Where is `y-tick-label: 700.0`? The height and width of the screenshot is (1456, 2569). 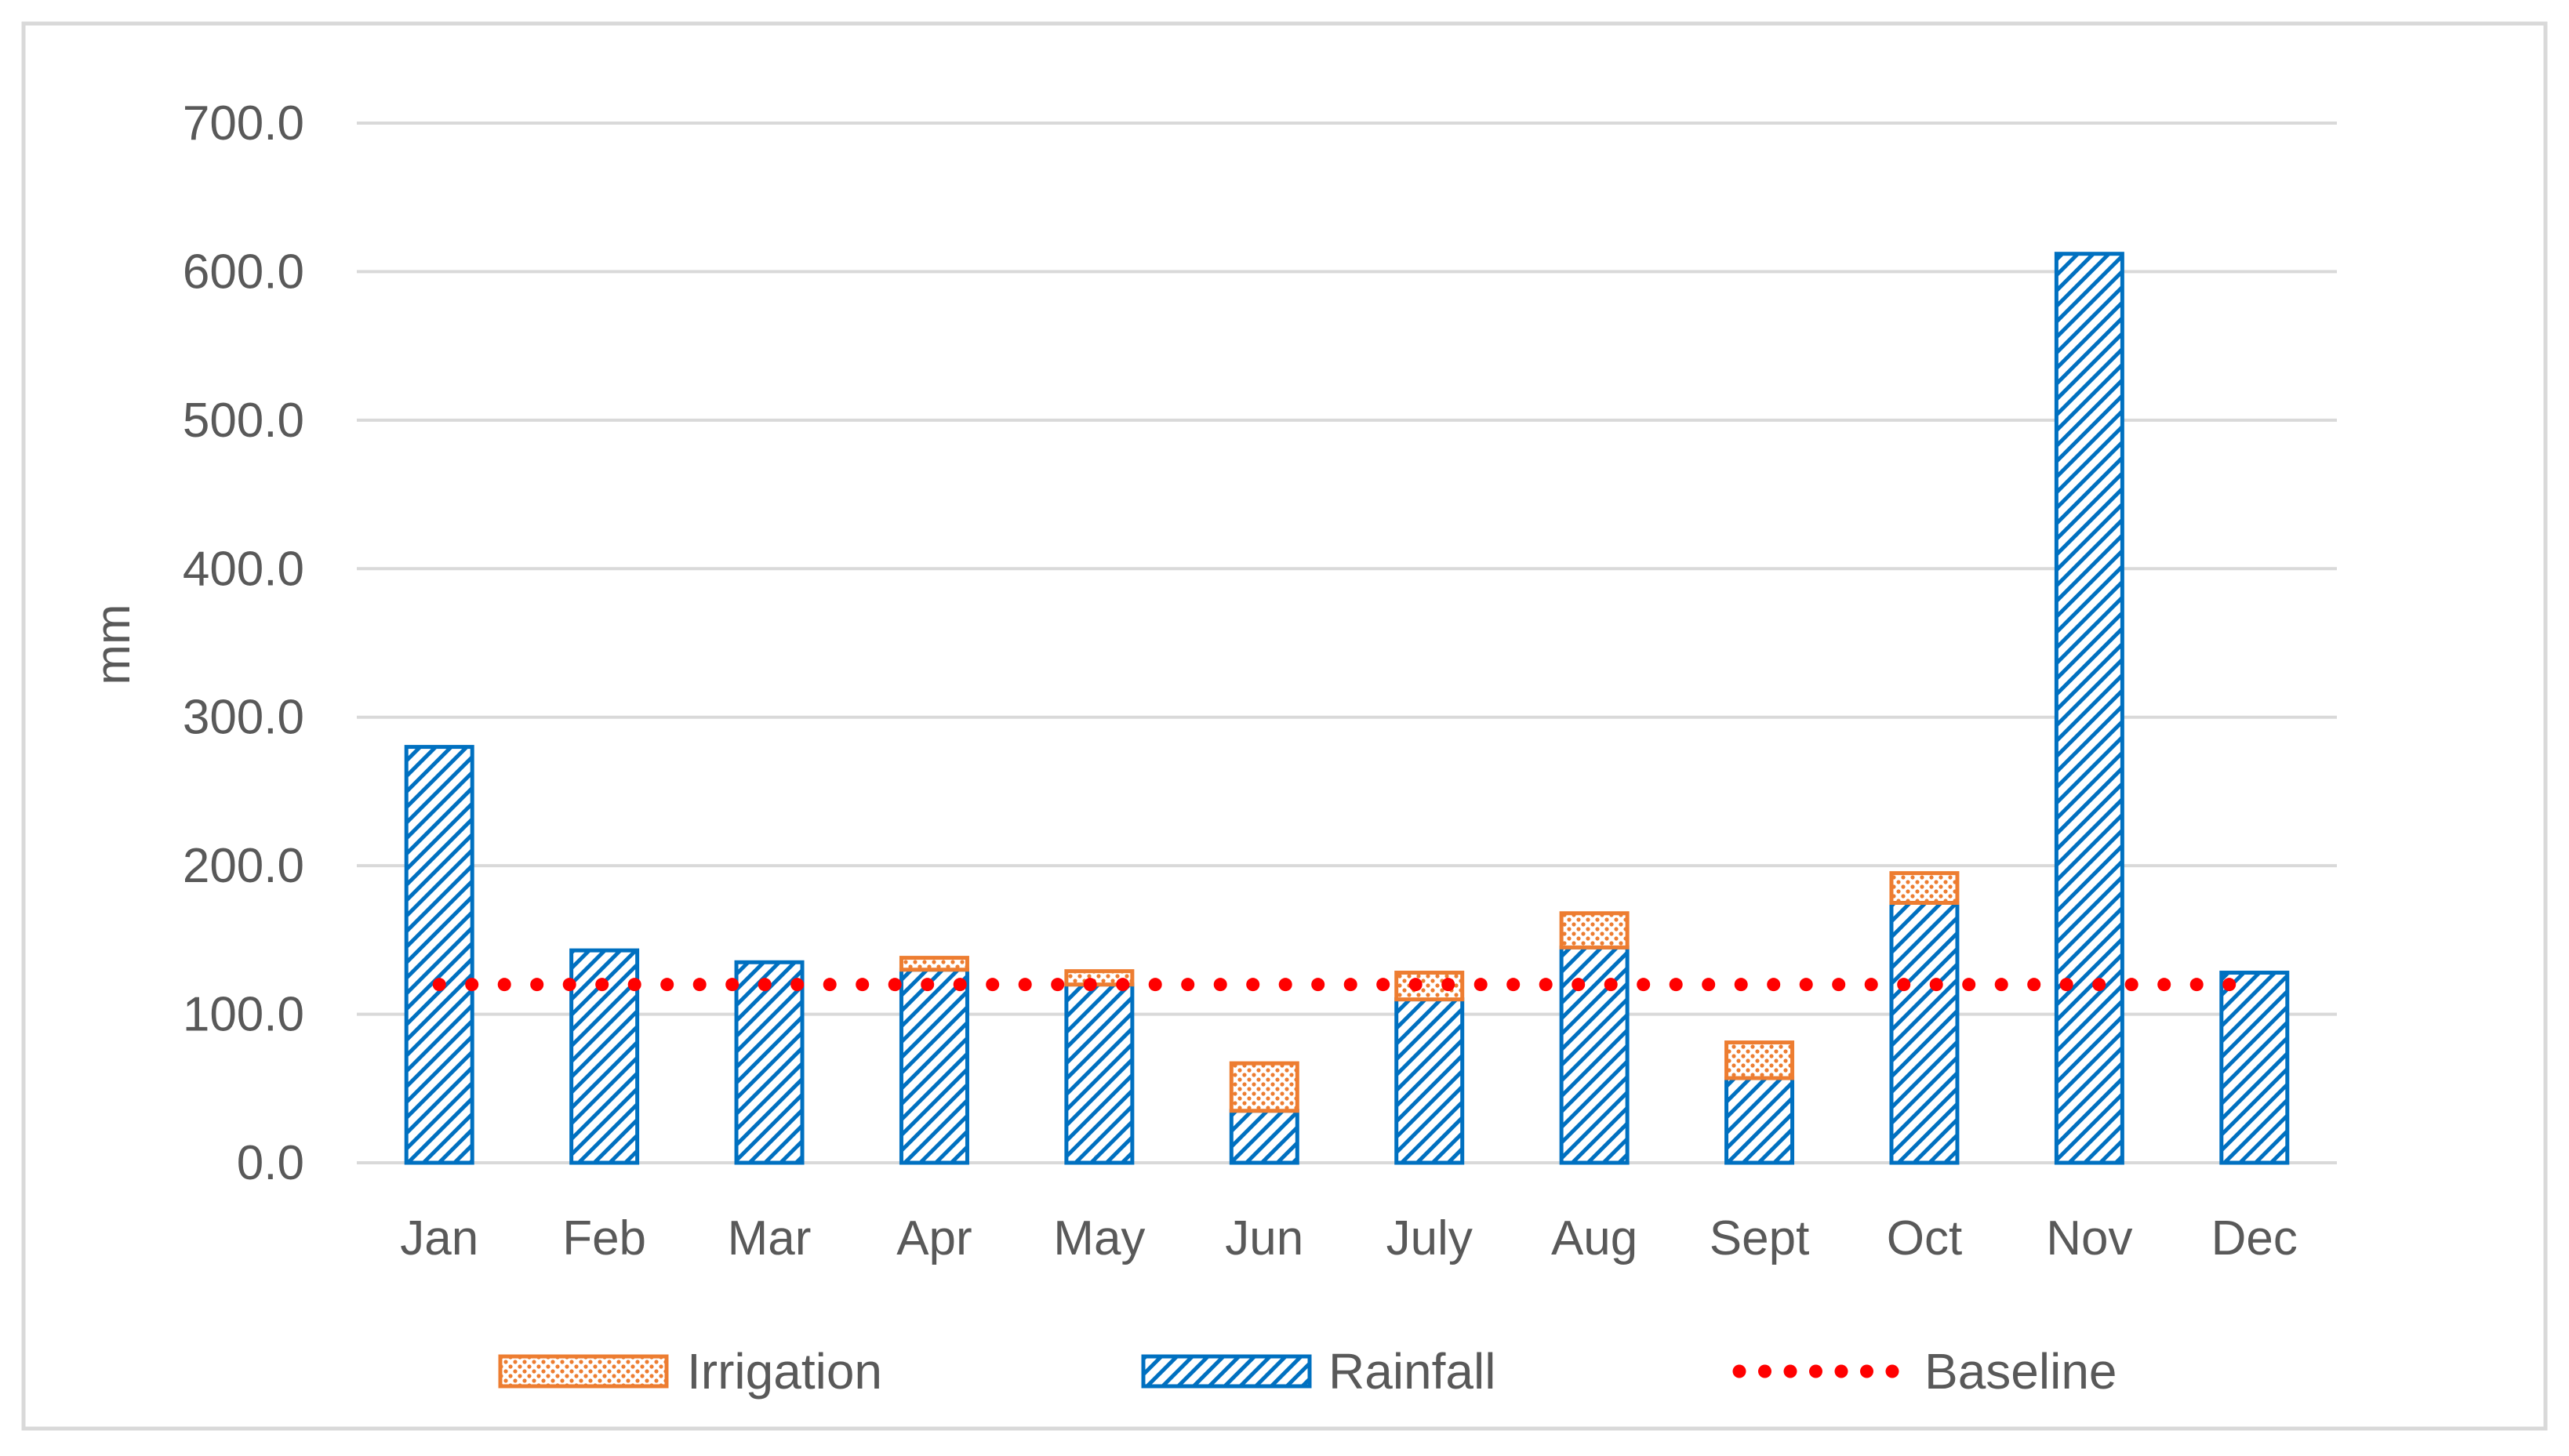
y-tick-label: 700.0 is located at coordinates (243, 123).